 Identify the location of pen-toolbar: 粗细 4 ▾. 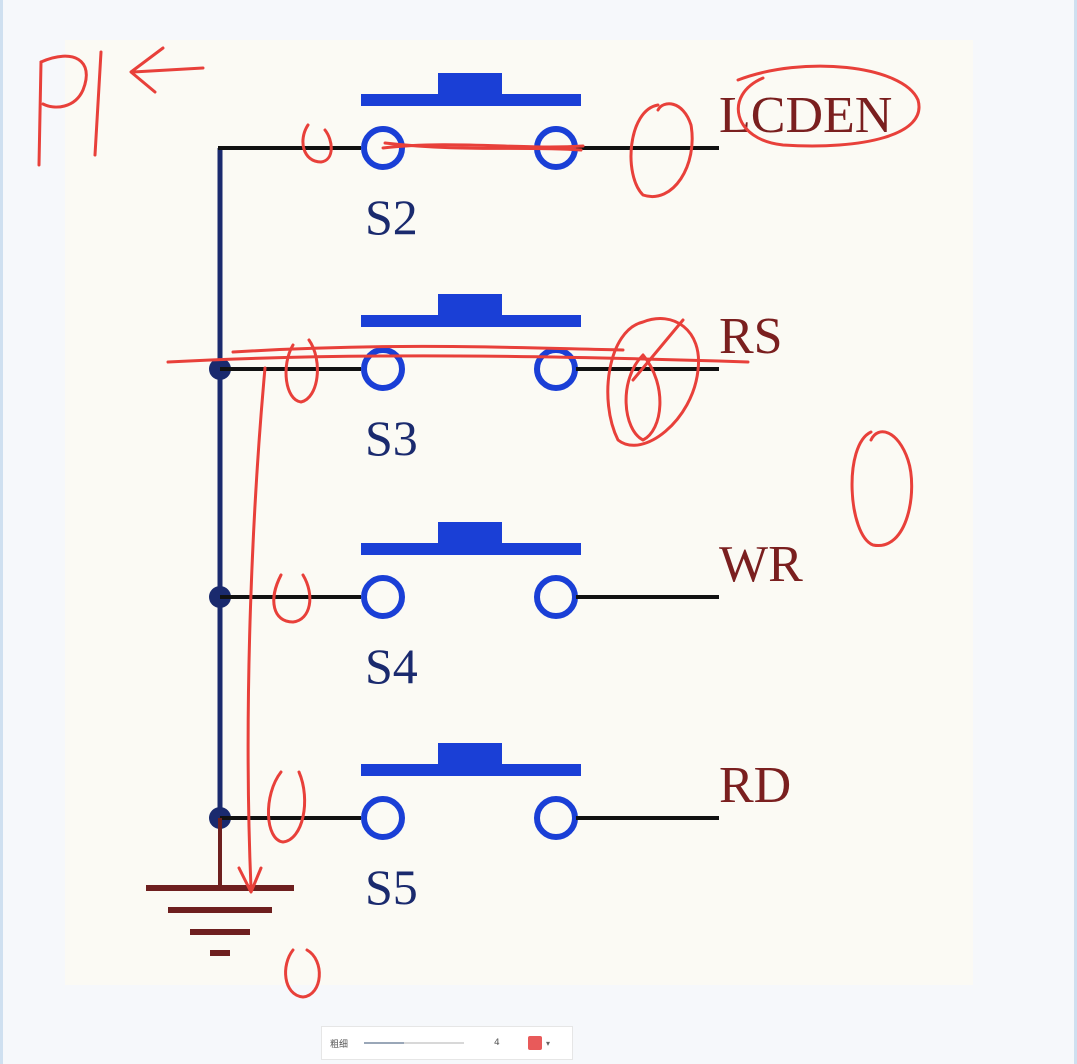
(447, 1043).